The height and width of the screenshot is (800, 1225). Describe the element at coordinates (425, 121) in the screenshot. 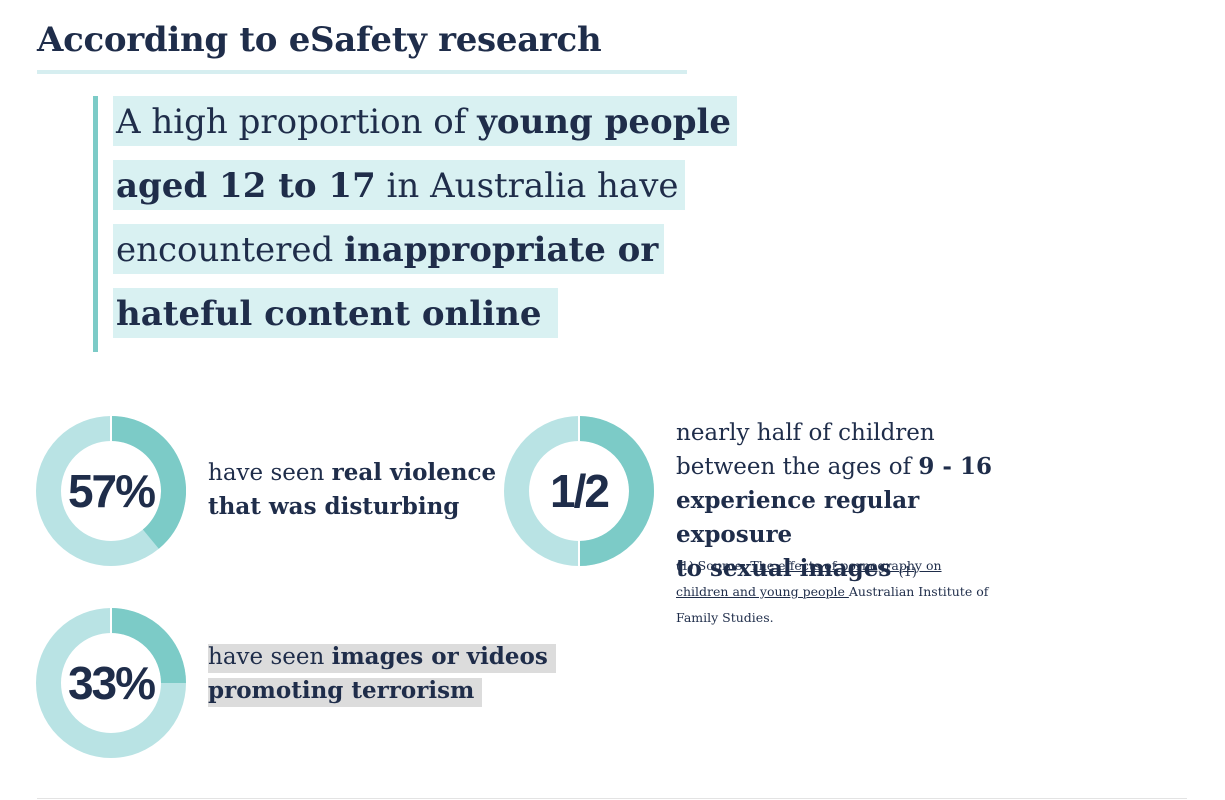

I see `quote-line-1: A high proportion of young people` at that location.